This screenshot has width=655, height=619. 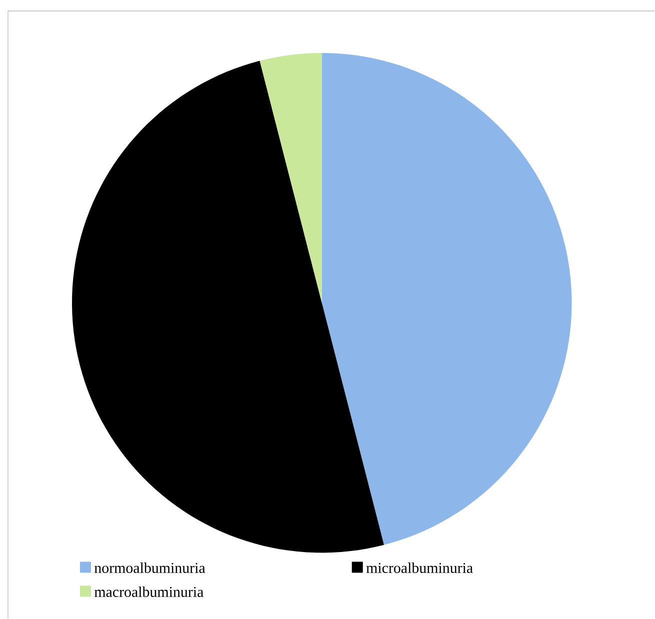 What do you see at coordinates (150, 567) in the screenshot?
I see `legend-label: normoalbuminuria` at bounding box center [150, 567].